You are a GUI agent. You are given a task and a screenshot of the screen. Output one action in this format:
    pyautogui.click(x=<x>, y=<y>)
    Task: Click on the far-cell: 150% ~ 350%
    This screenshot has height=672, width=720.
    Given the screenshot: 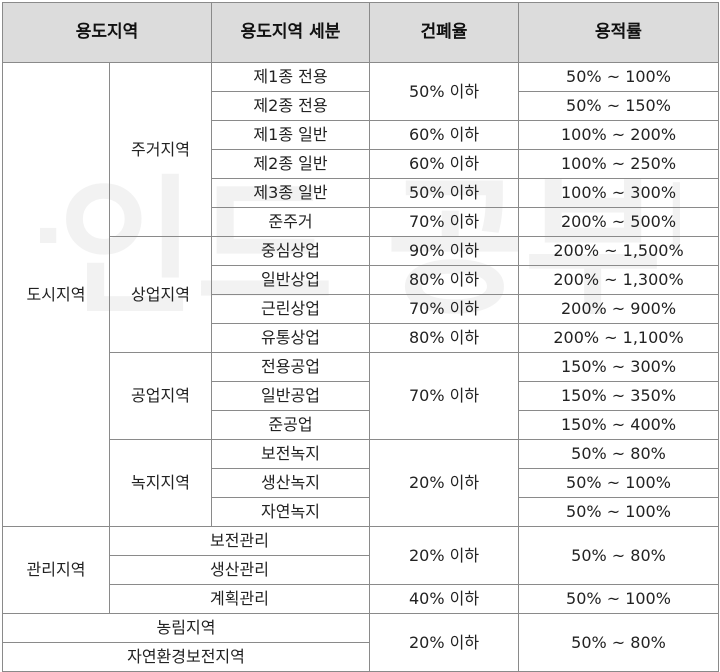 What is the action you would take?
    pyautogui.click(x=618, y=396)
    